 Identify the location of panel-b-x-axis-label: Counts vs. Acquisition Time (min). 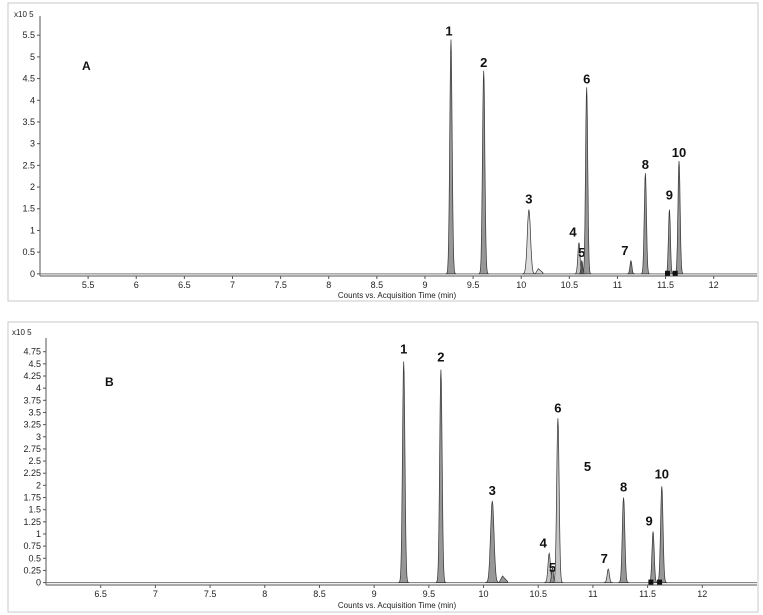
(397, 605).